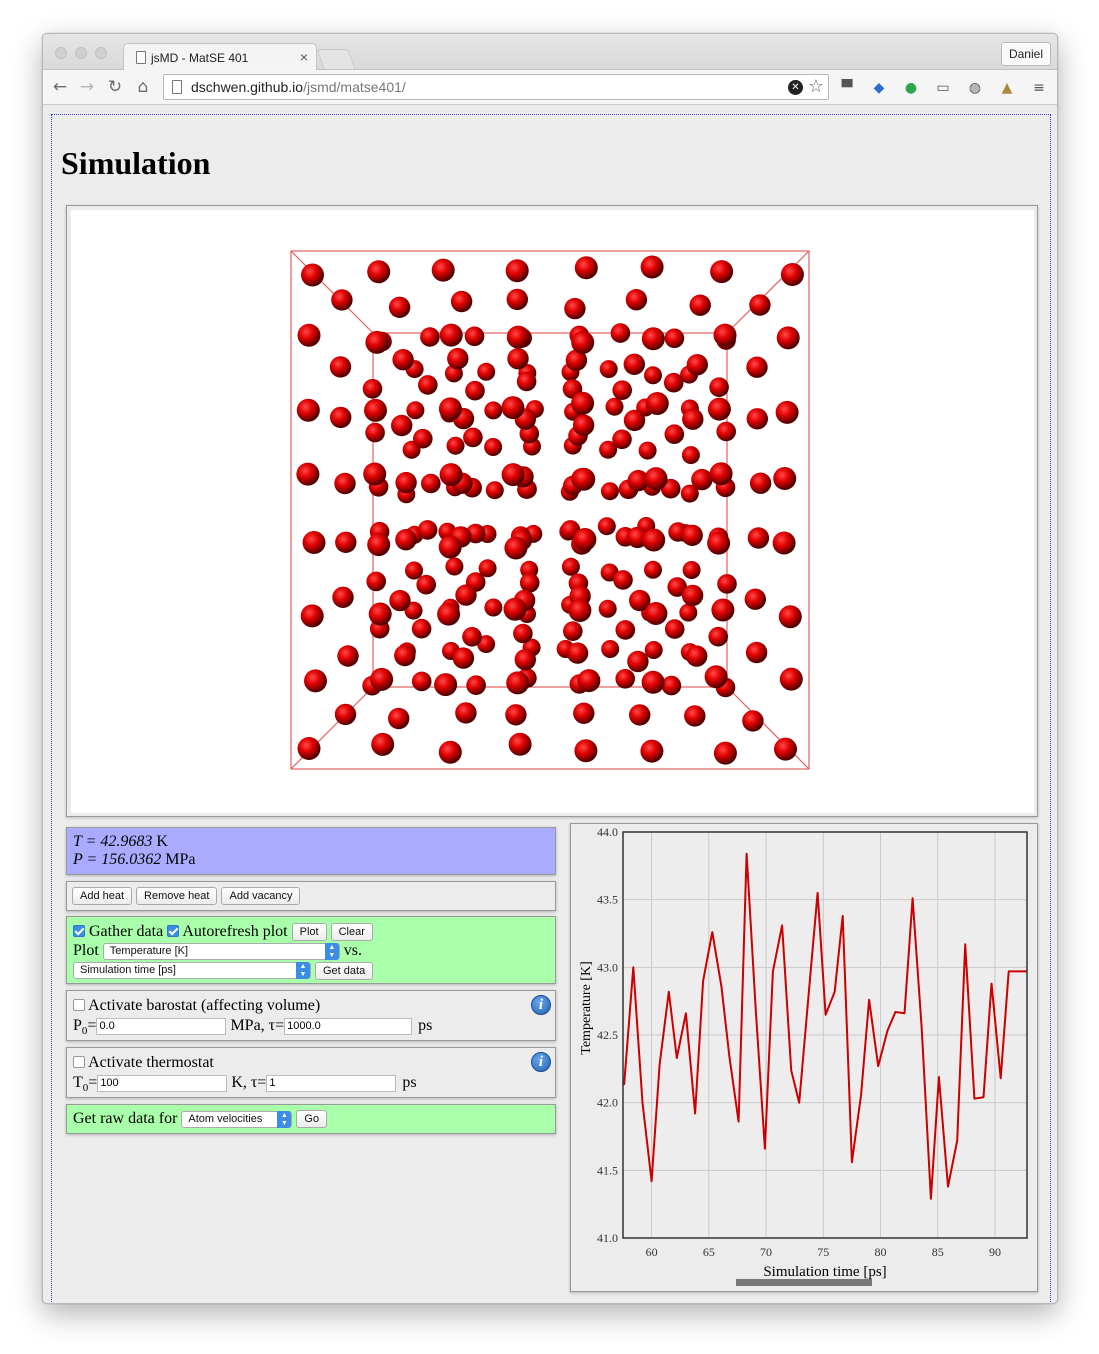 The height and width of the screenshot is (1354, 1099). Describe the element at coordinates (87, 87) in the screenshot. I see `forward-arrow-icon: →` at that location.